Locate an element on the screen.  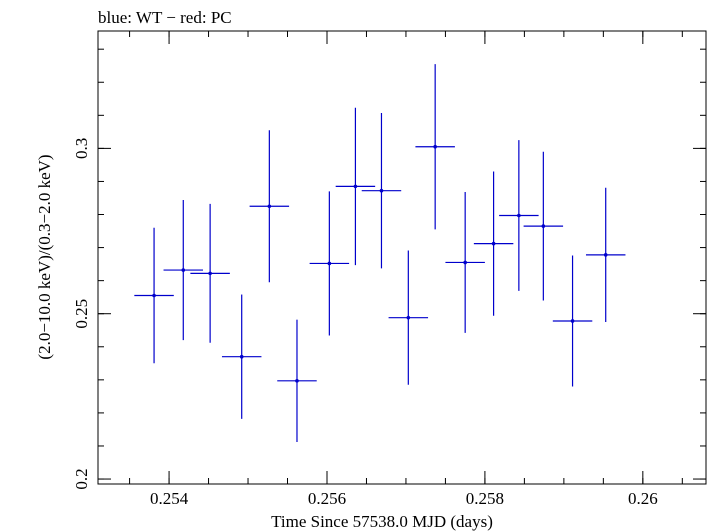
x-tick-label: 0.254 is located at coordinates (169, 498).